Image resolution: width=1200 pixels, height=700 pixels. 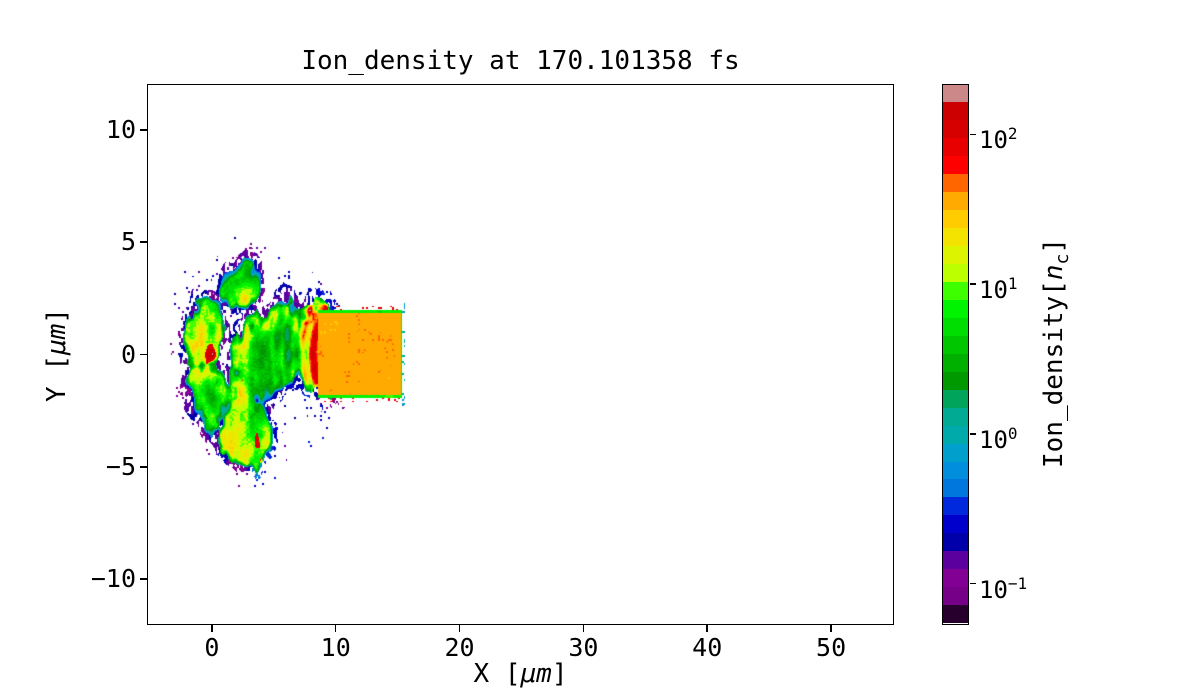 What do you see at coordinates (1003, 588) in the screenshot?
I see `colorbar-tick-label: 10⁻¹` at bounding box center [1003, 588].